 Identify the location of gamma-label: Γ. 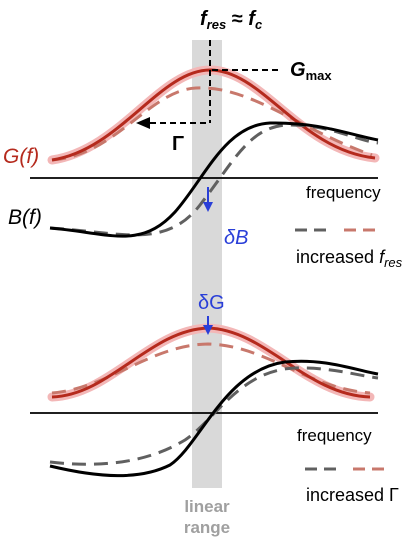
(178, 144).